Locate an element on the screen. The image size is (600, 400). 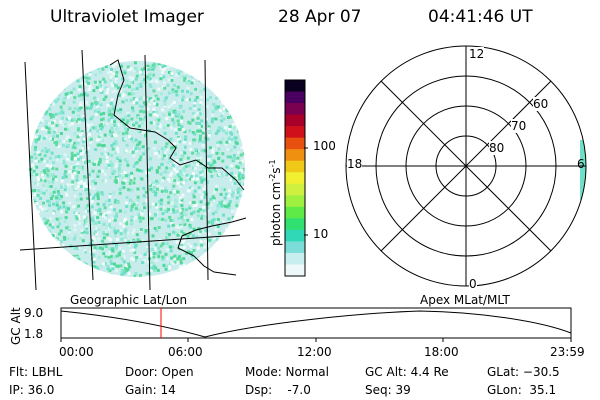
app-title: Ultraviolet Imager is located at coordinates (127, 17).